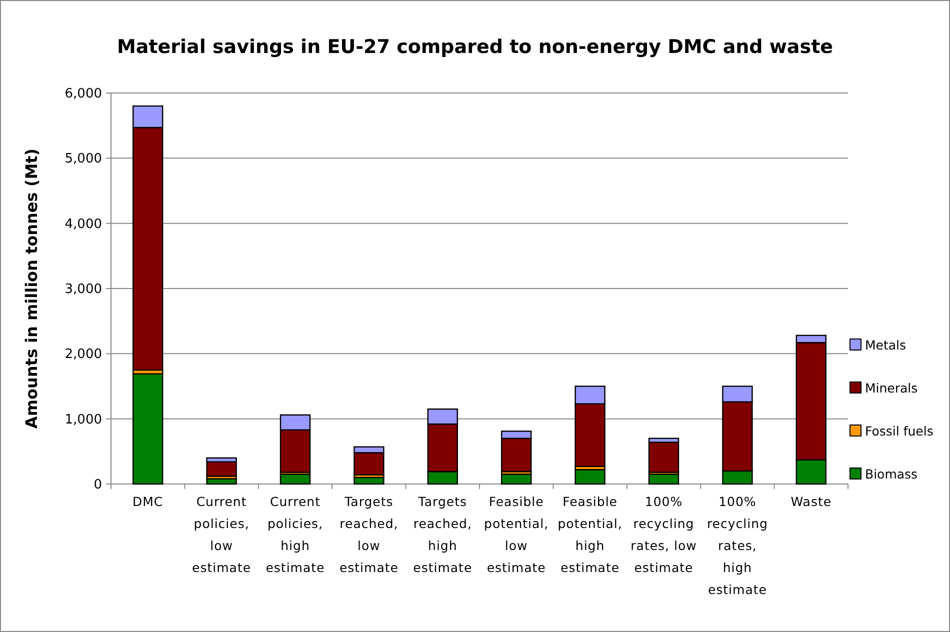 The width and height of the screenshot is (950, 632). Describe the element at coordinates (83, 94) in the screenshot. I see `y-tick-label: 6,000` at that location.